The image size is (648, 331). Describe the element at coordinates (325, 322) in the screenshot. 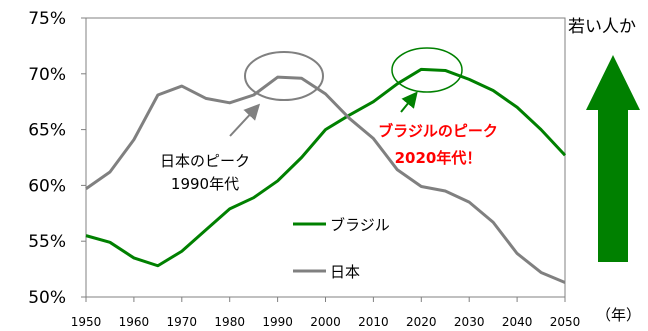

I see `x-tick-label: 2000` at that location.